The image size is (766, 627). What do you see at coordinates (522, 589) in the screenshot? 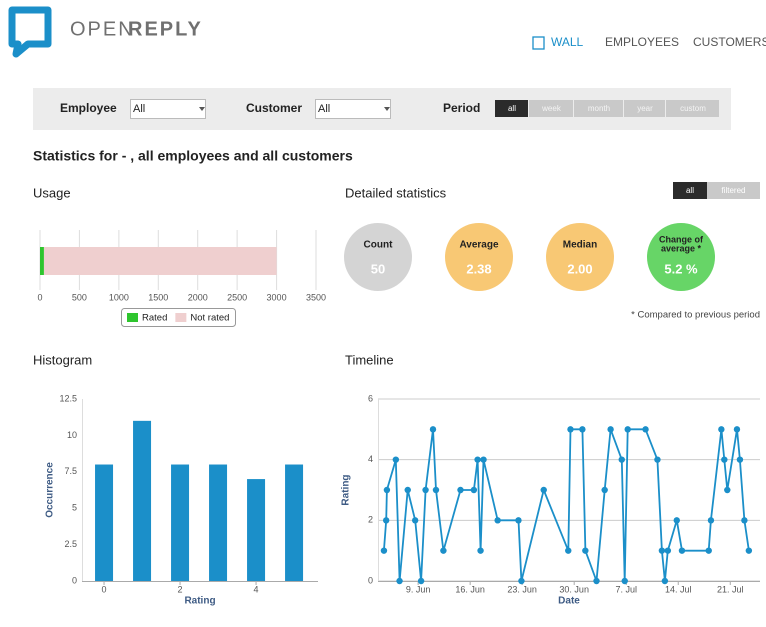
I see `x-tick-label: 23. Jun` at bounding box center [522, 589].